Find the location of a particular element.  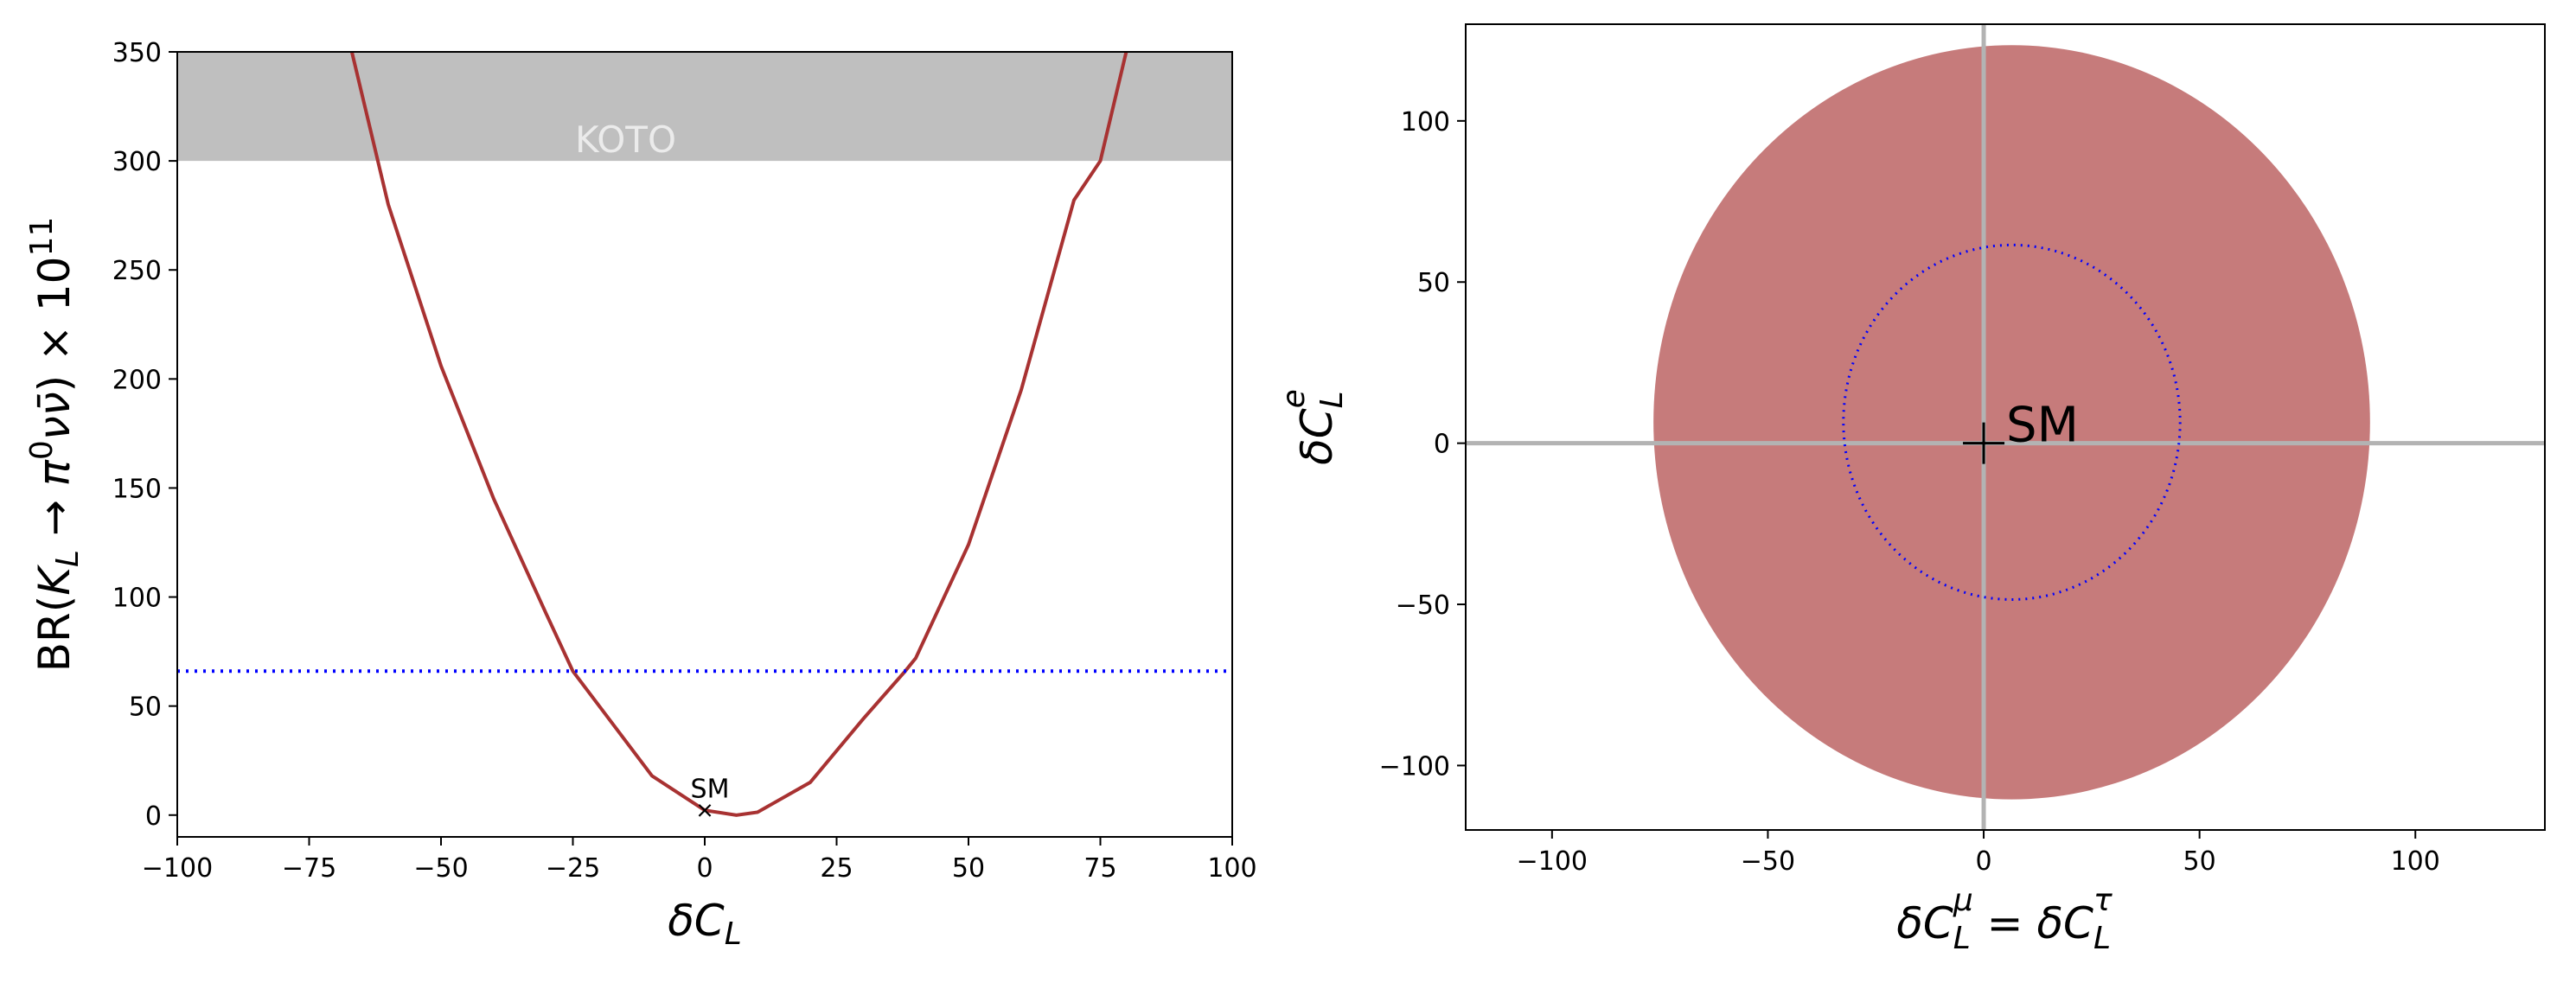

right-y-axis: −100 −50 0 50 100 is located at coordinates (1423, 445).